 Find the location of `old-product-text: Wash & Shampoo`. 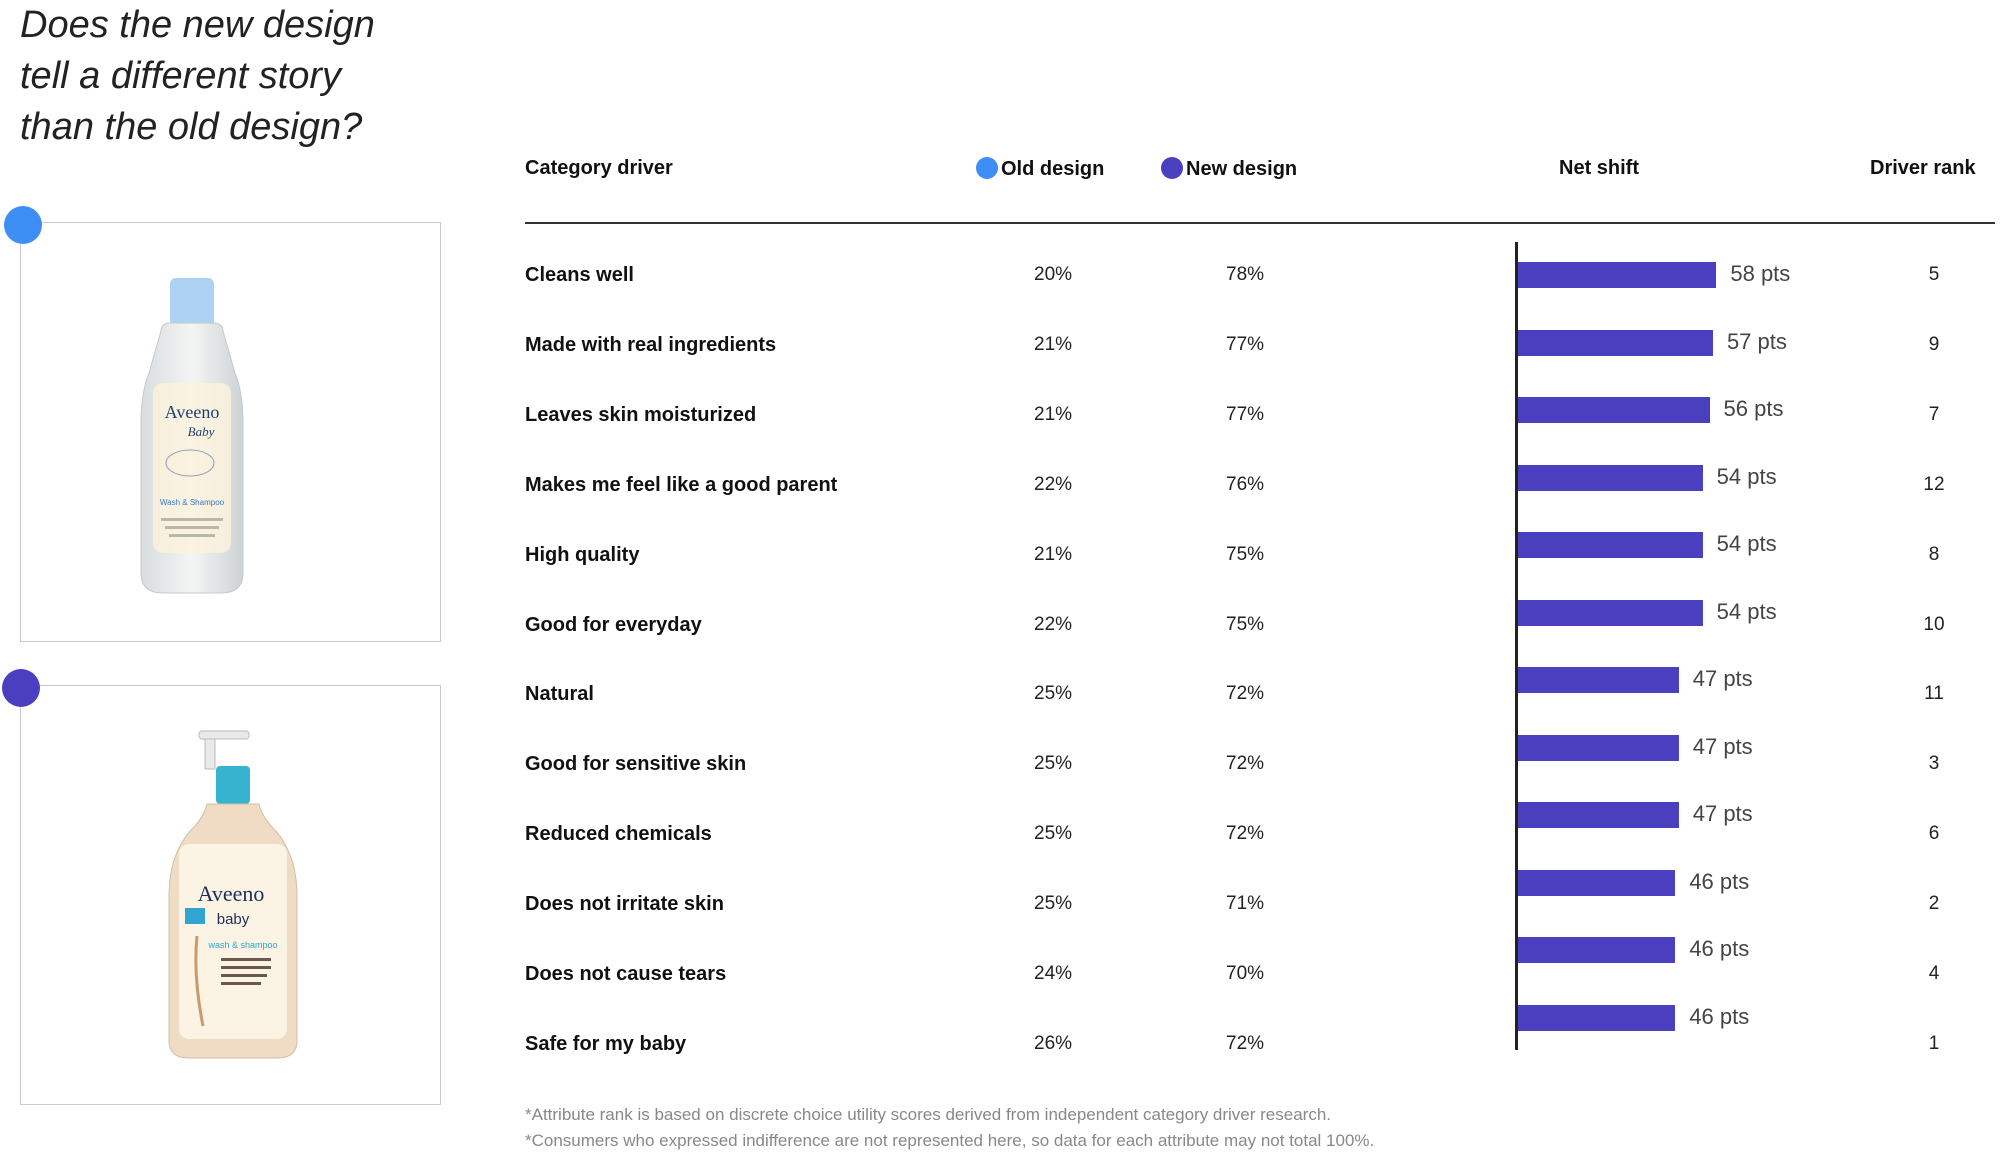

old-product-text: Wash & Shampoo is located at coordinates (192, 502).